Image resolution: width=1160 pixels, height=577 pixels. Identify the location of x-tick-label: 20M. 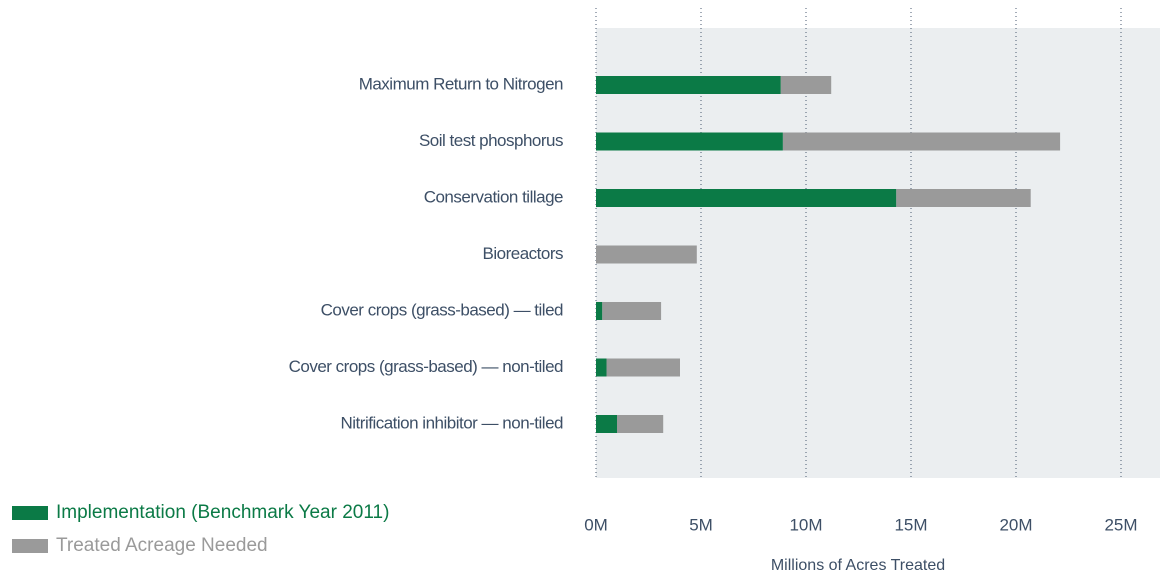
(1015, 524).